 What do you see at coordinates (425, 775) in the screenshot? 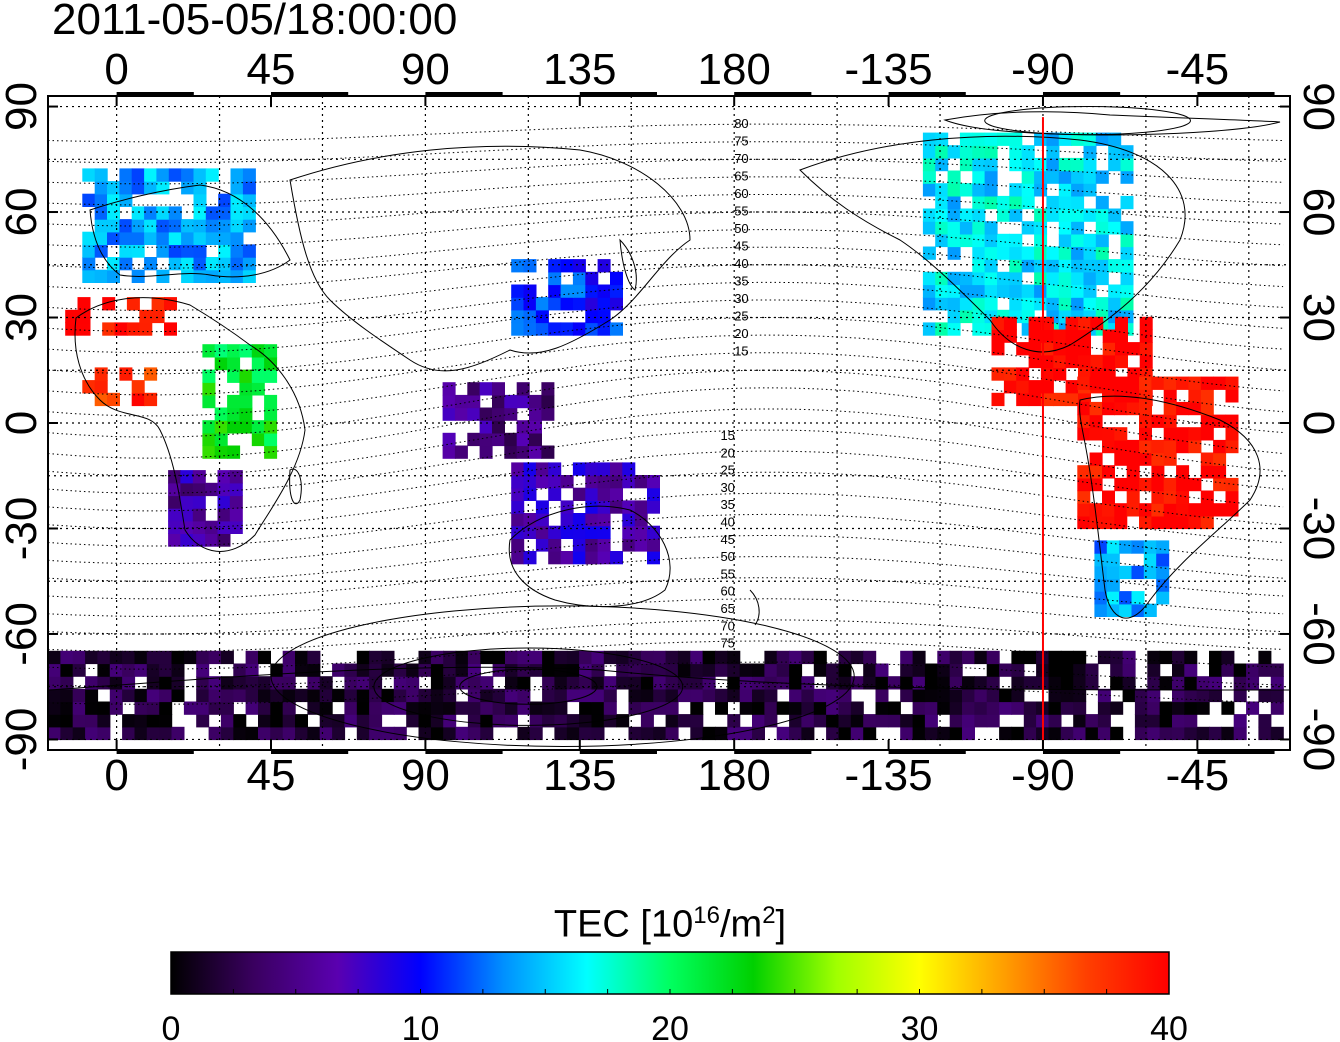
I see `lon-tick-label-bottom: 90` at bounding box center [425, 775].